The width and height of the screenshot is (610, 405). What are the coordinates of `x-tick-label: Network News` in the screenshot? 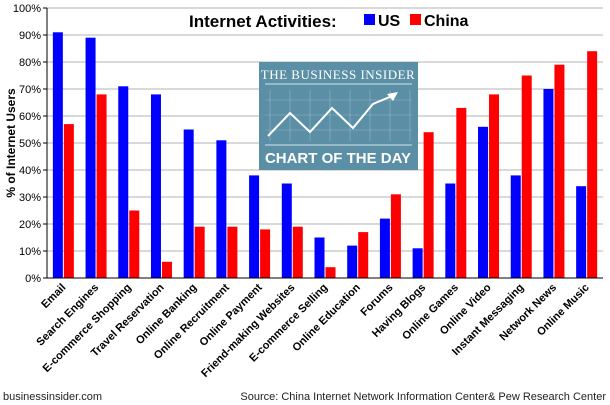 It's located at (528, 313).